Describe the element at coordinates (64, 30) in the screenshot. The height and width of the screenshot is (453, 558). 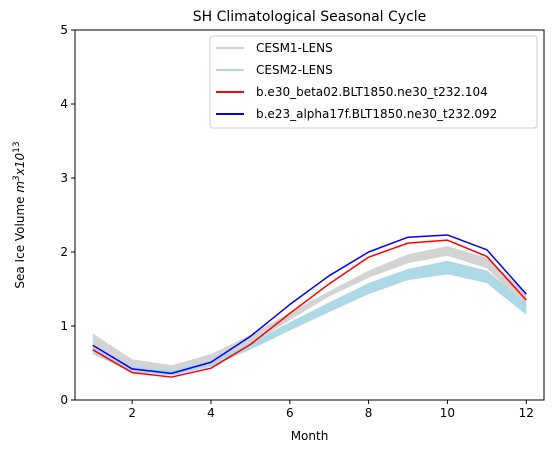
I see `y-tick-label: 5` at that location.